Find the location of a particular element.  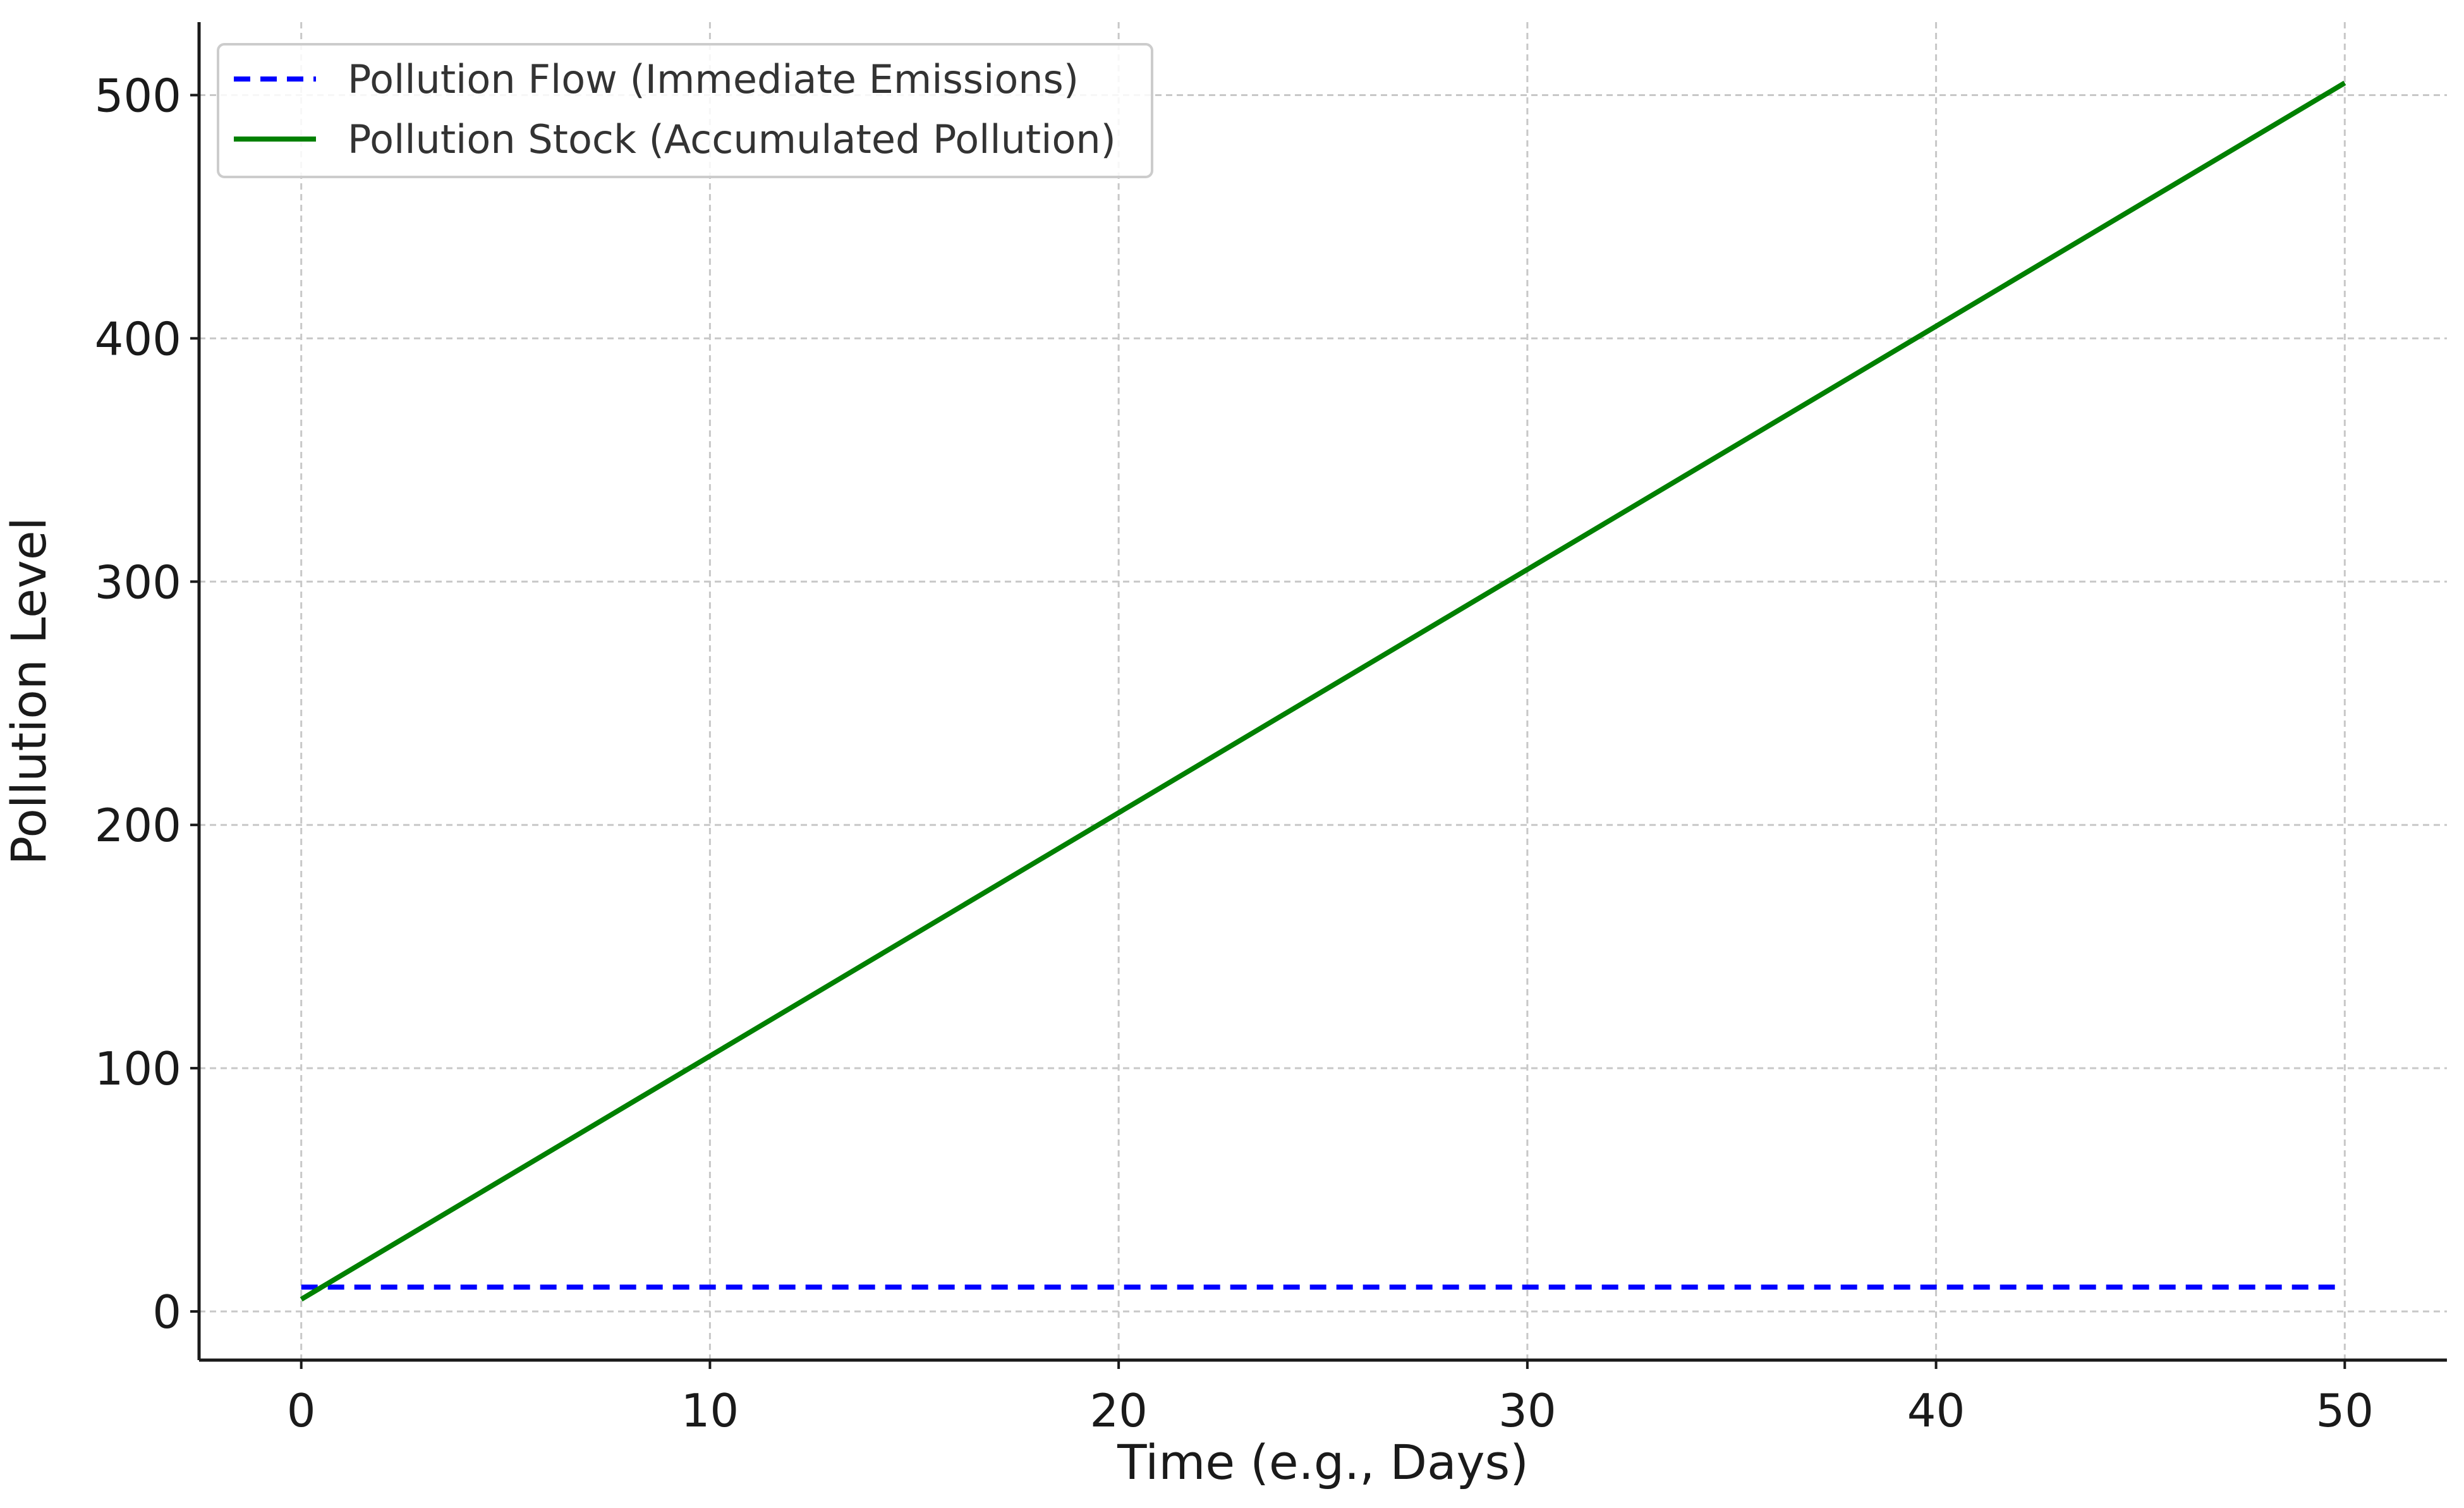

y-tick-label: 100 is located at coordinates (138, 1068).